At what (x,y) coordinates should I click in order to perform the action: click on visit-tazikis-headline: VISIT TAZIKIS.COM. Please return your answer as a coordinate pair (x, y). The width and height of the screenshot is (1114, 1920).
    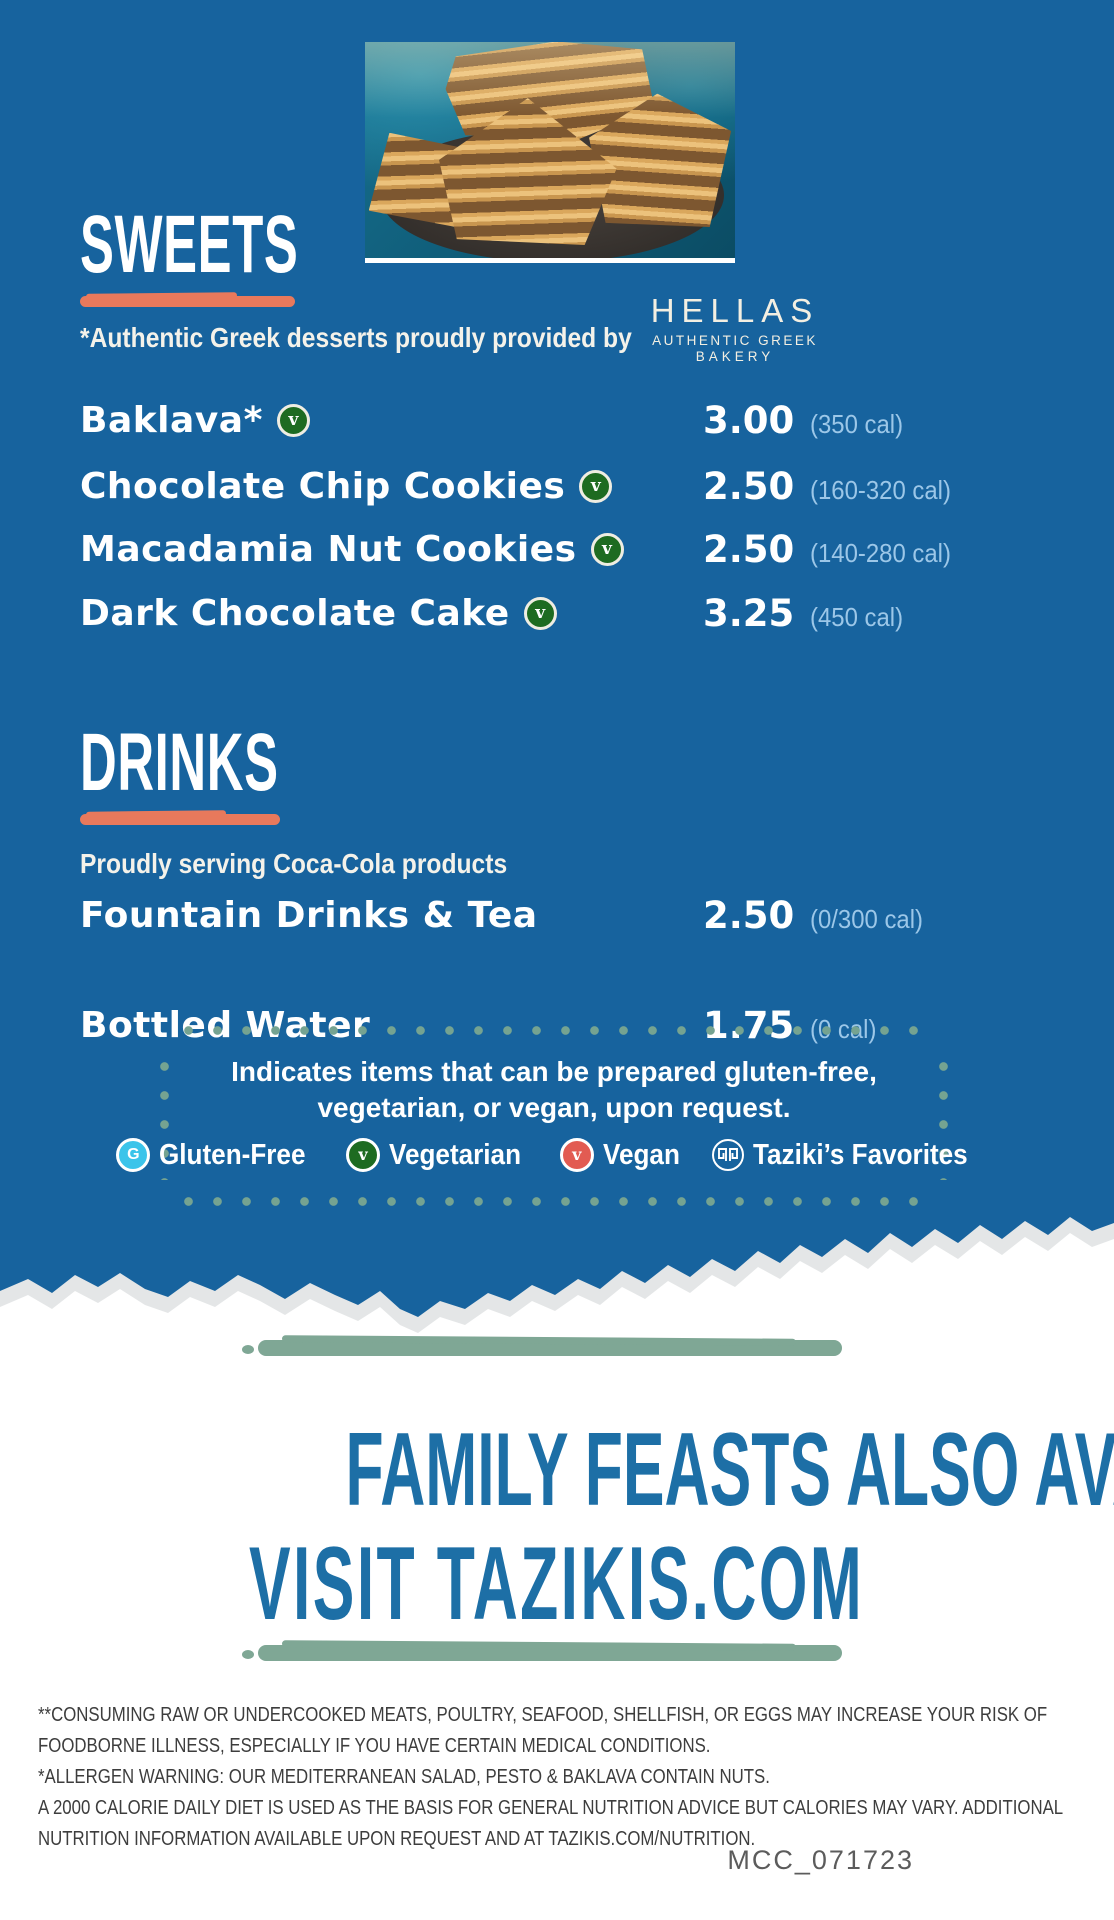
    Looking at the image, I should click on (557, 1584).